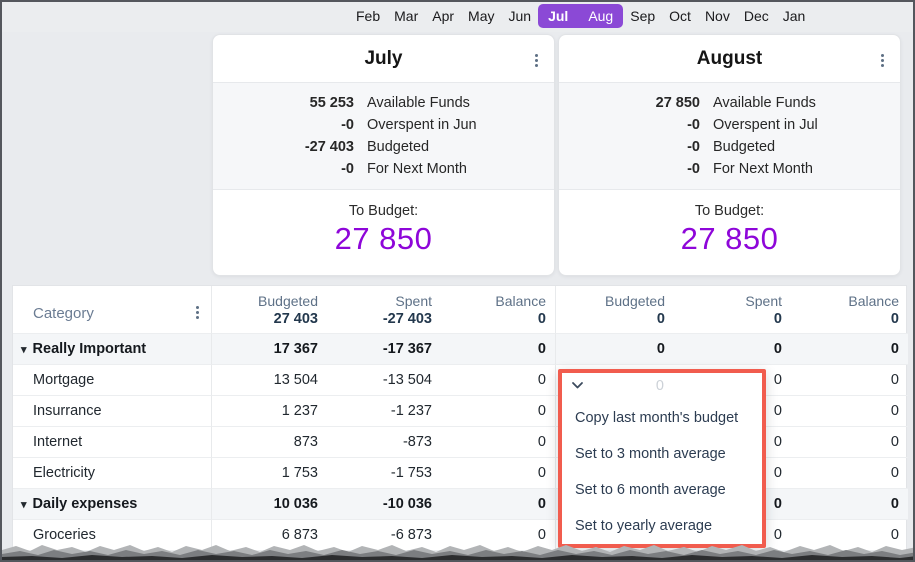 The height and width of the screenshot is (562, 915). Describe the element at coordinates (763, 301) in the screenshot. I see `column-label: Spent` at that location.